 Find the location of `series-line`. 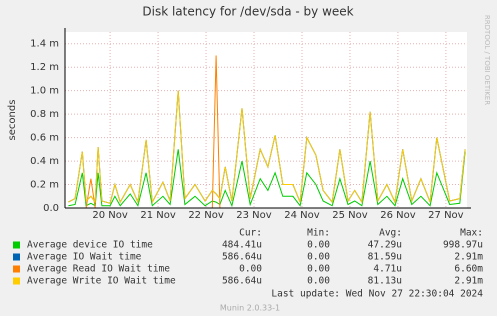

series-line is located at coordinates (267, 178).